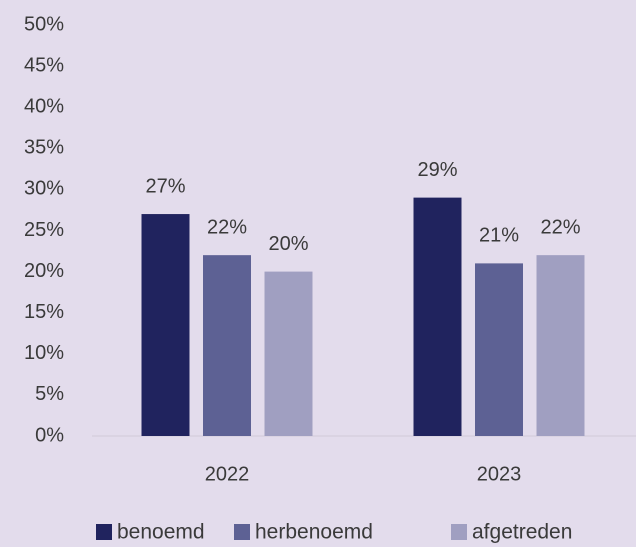 The image size is (636, 547). I want to click on y-tick-label: 10%, so click(44, 353).